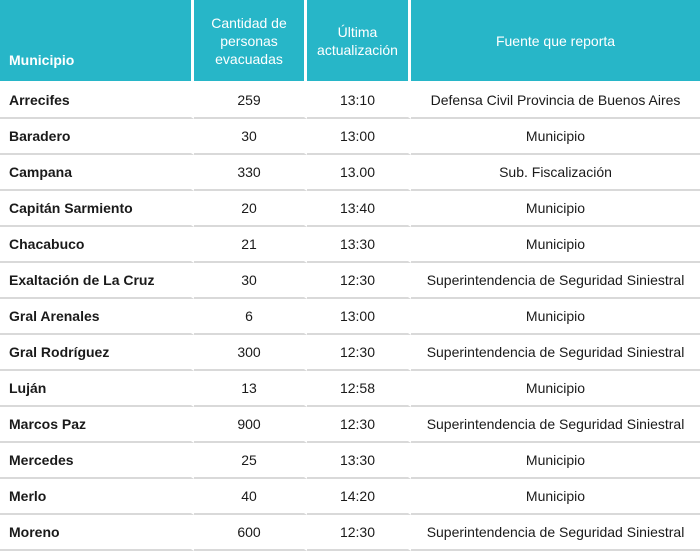  Describe the element at coordinates (97, 245) in the screenshot. I see `cell-municipio: Chacabuco` at that location.